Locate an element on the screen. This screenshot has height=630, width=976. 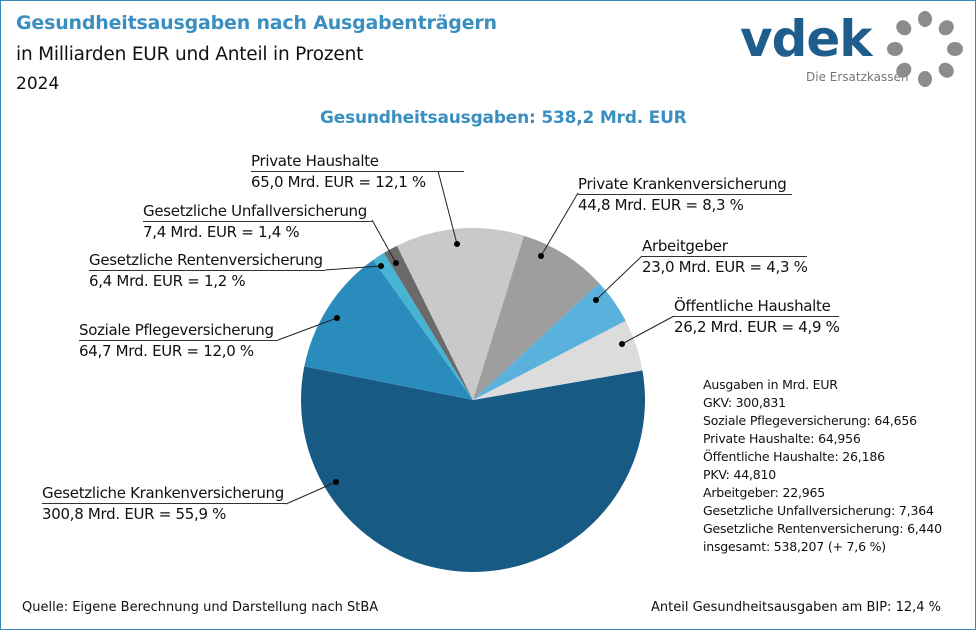
label-value: 65,0 Mrd. EUR = 12,1 % is located at coordinates (338, 182).